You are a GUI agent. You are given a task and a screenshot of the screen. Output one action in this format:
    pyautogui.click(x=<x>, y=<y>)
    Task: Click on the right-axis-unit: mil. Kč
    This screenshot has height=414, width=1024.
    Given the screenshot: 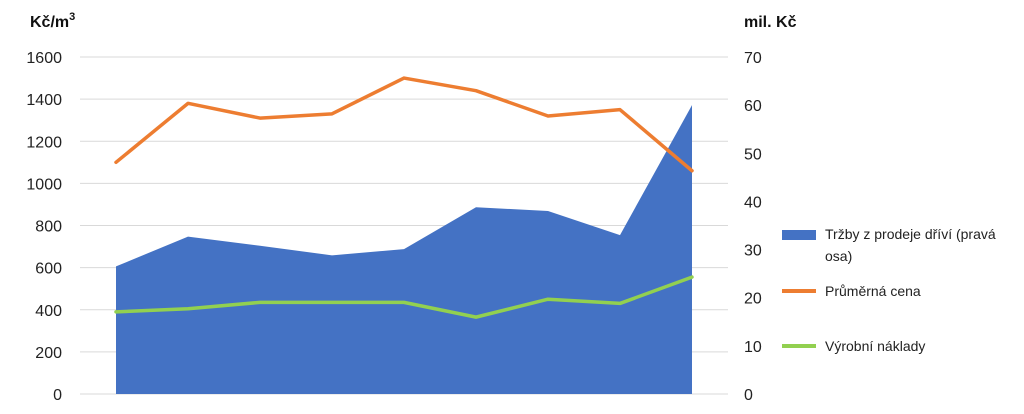 What is the action you would take?
    pyautogui.click(x=770, y=22)
    